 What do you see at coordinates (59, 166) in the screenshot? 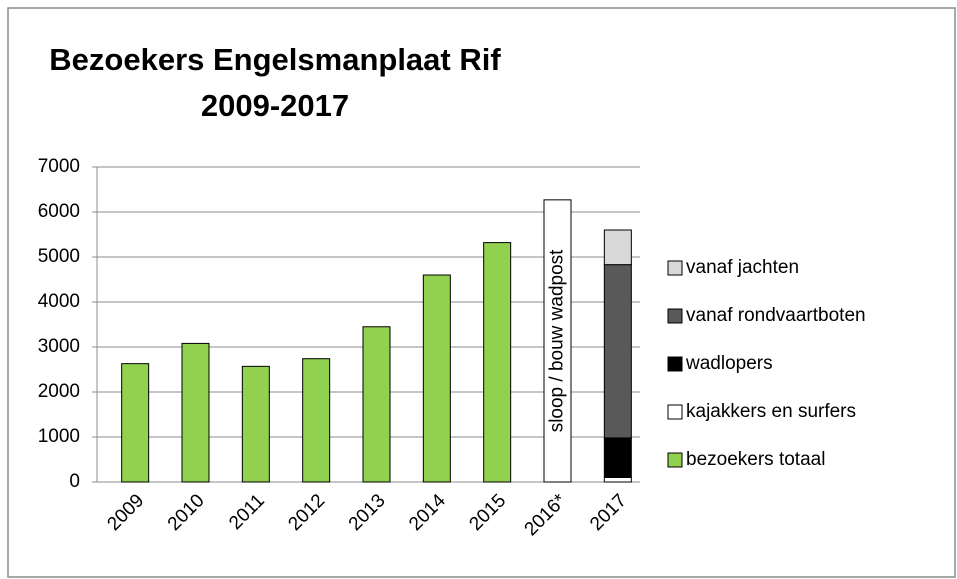
I see `y-tick-label: 7000` at bounding box center [59, 166].